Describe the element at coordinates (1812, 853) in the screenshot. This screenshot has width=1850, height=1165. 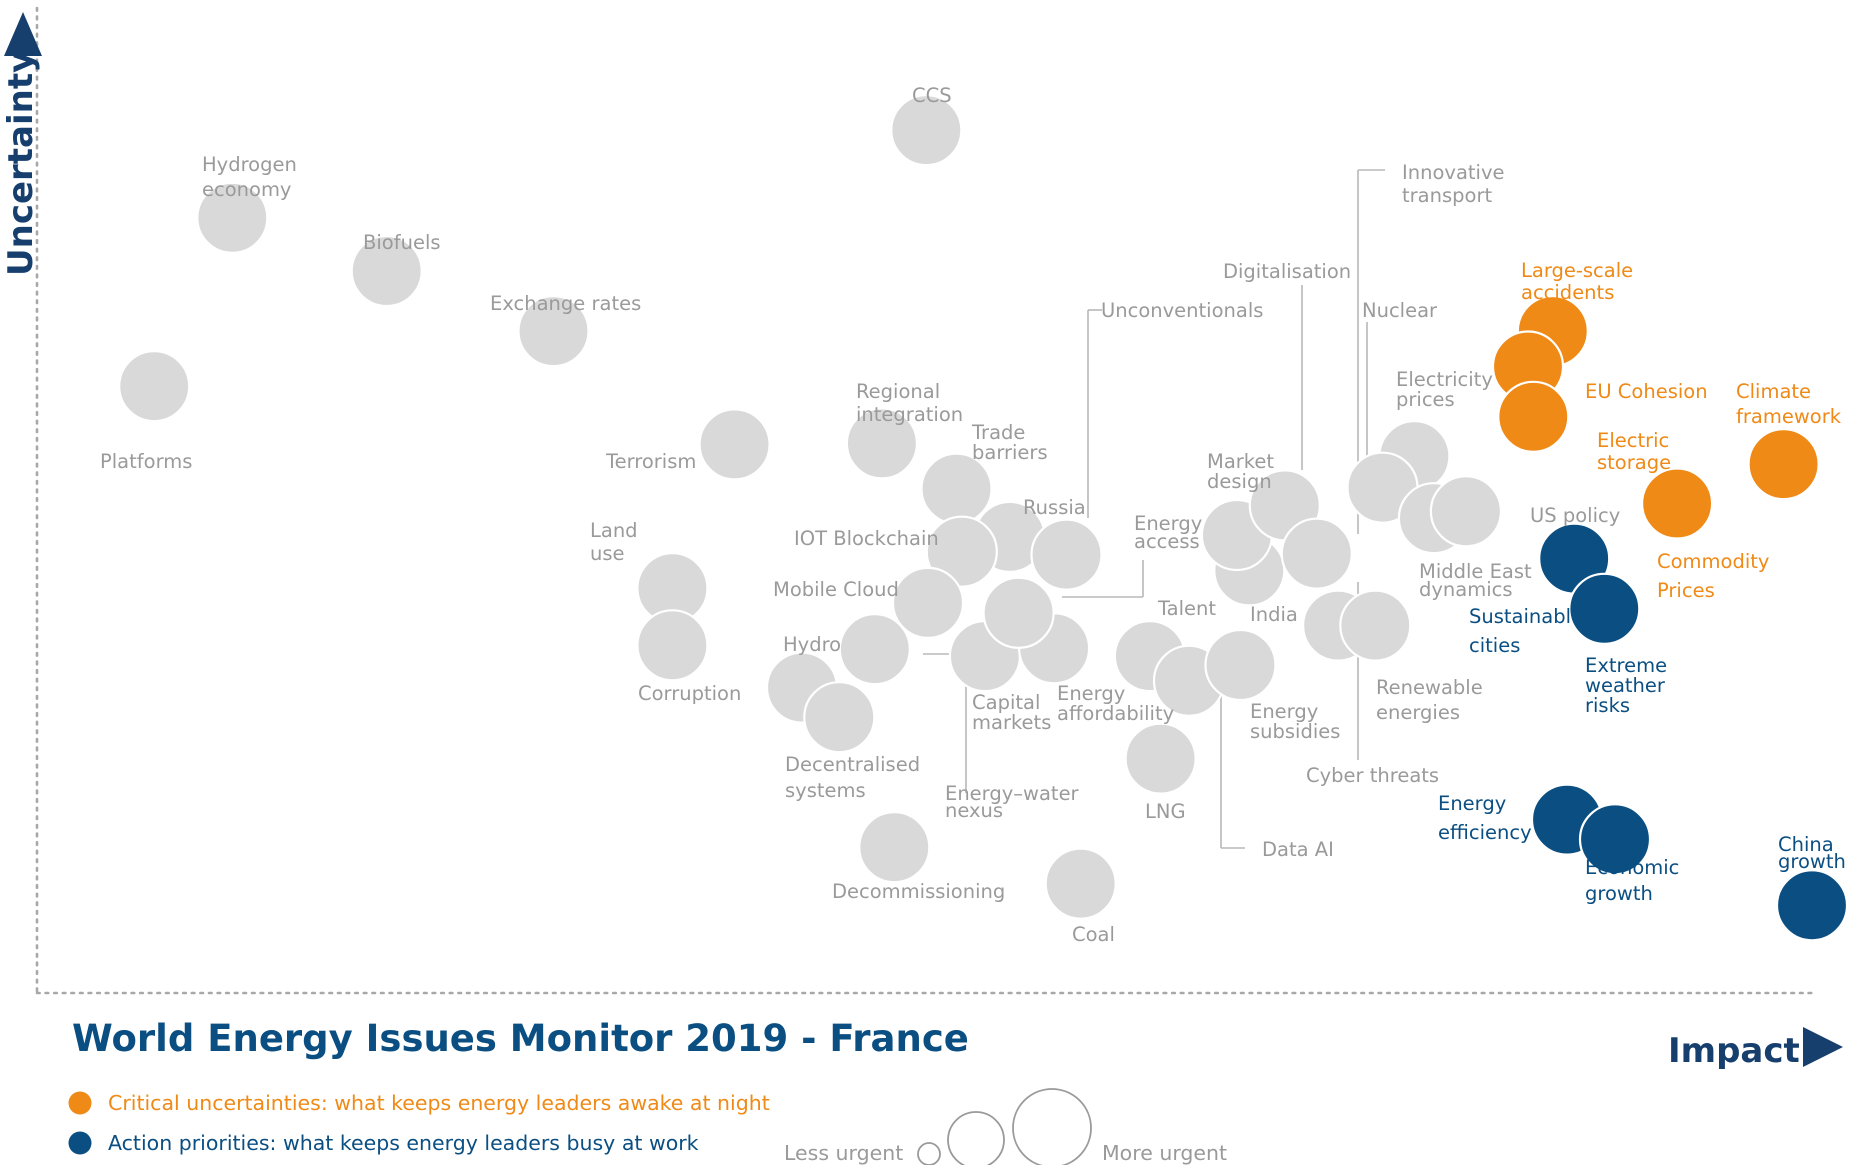
I see `label-china-growth: China growth` at that location.